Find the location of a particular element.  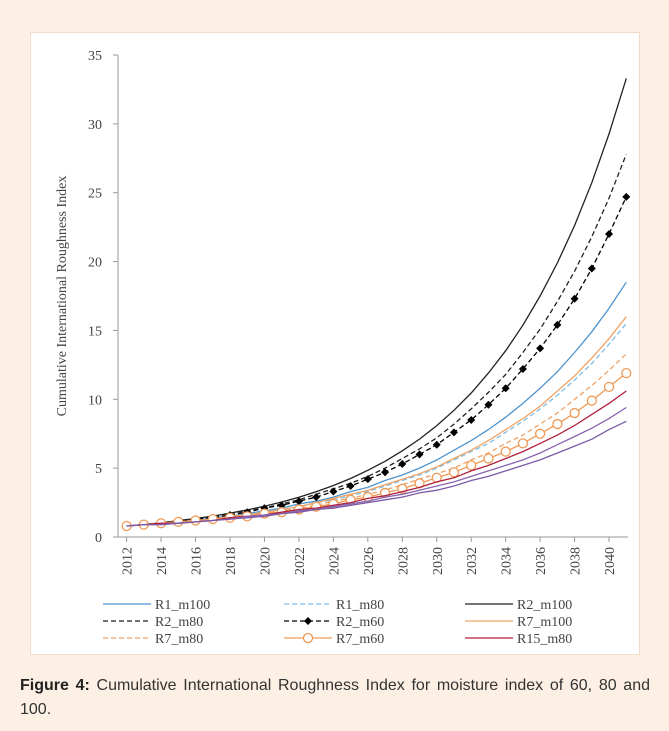

y-tick-label: 0 is located at coordinates (98, 538).